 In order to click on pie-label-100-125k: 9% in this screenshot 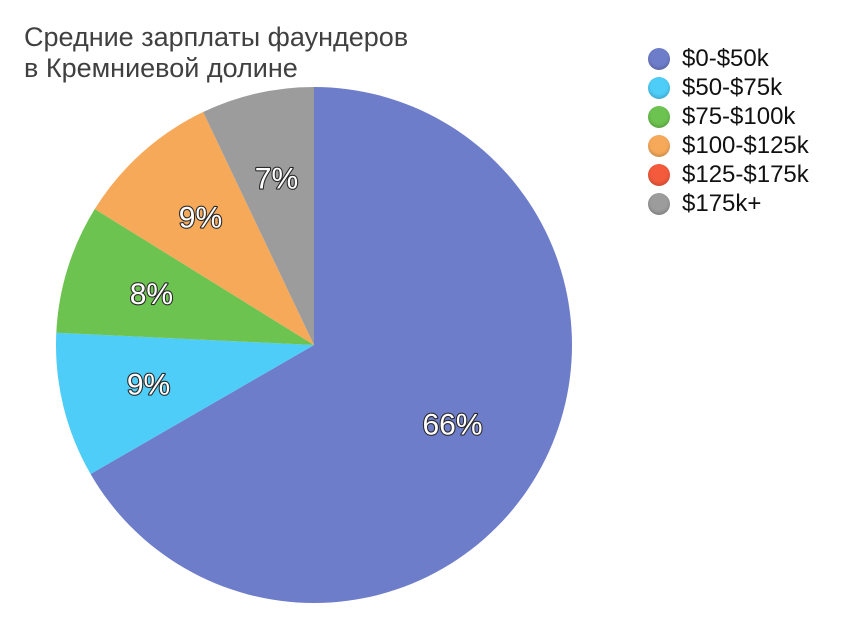, I will do `click(200, 218)`.